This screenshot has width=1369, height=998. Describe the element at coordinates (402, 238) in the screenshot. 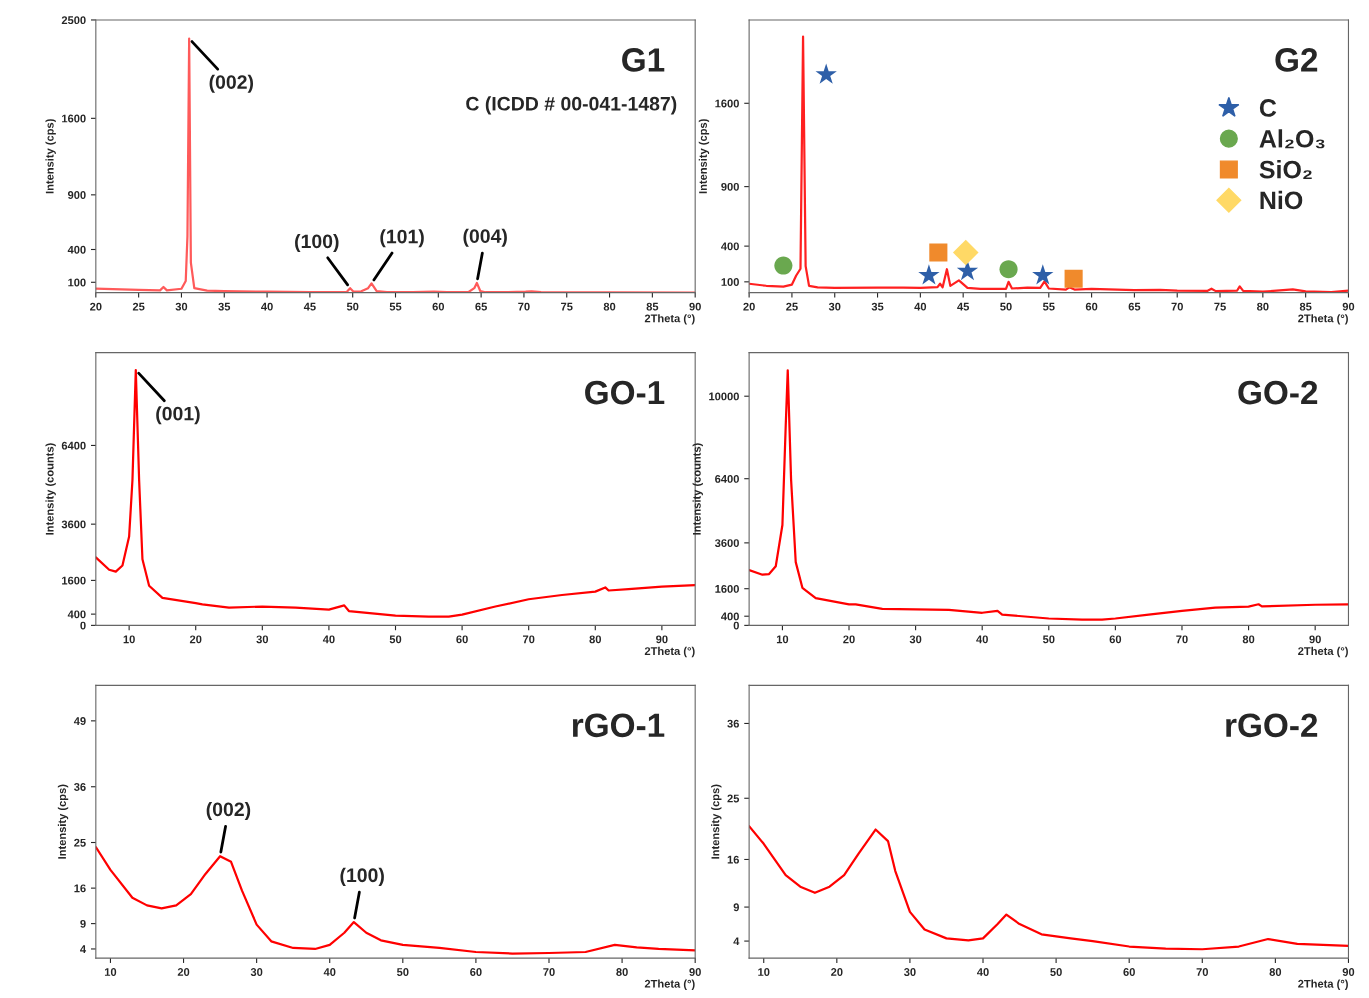

I see `annotation: (101)` at that location.